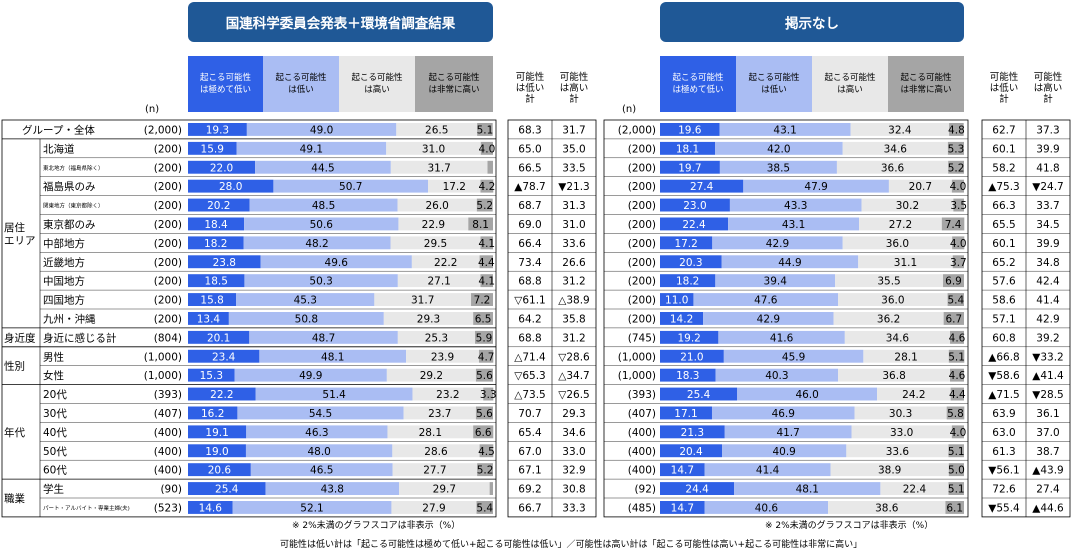  I want to click on bar-label: 14.7, so click(682, 471).